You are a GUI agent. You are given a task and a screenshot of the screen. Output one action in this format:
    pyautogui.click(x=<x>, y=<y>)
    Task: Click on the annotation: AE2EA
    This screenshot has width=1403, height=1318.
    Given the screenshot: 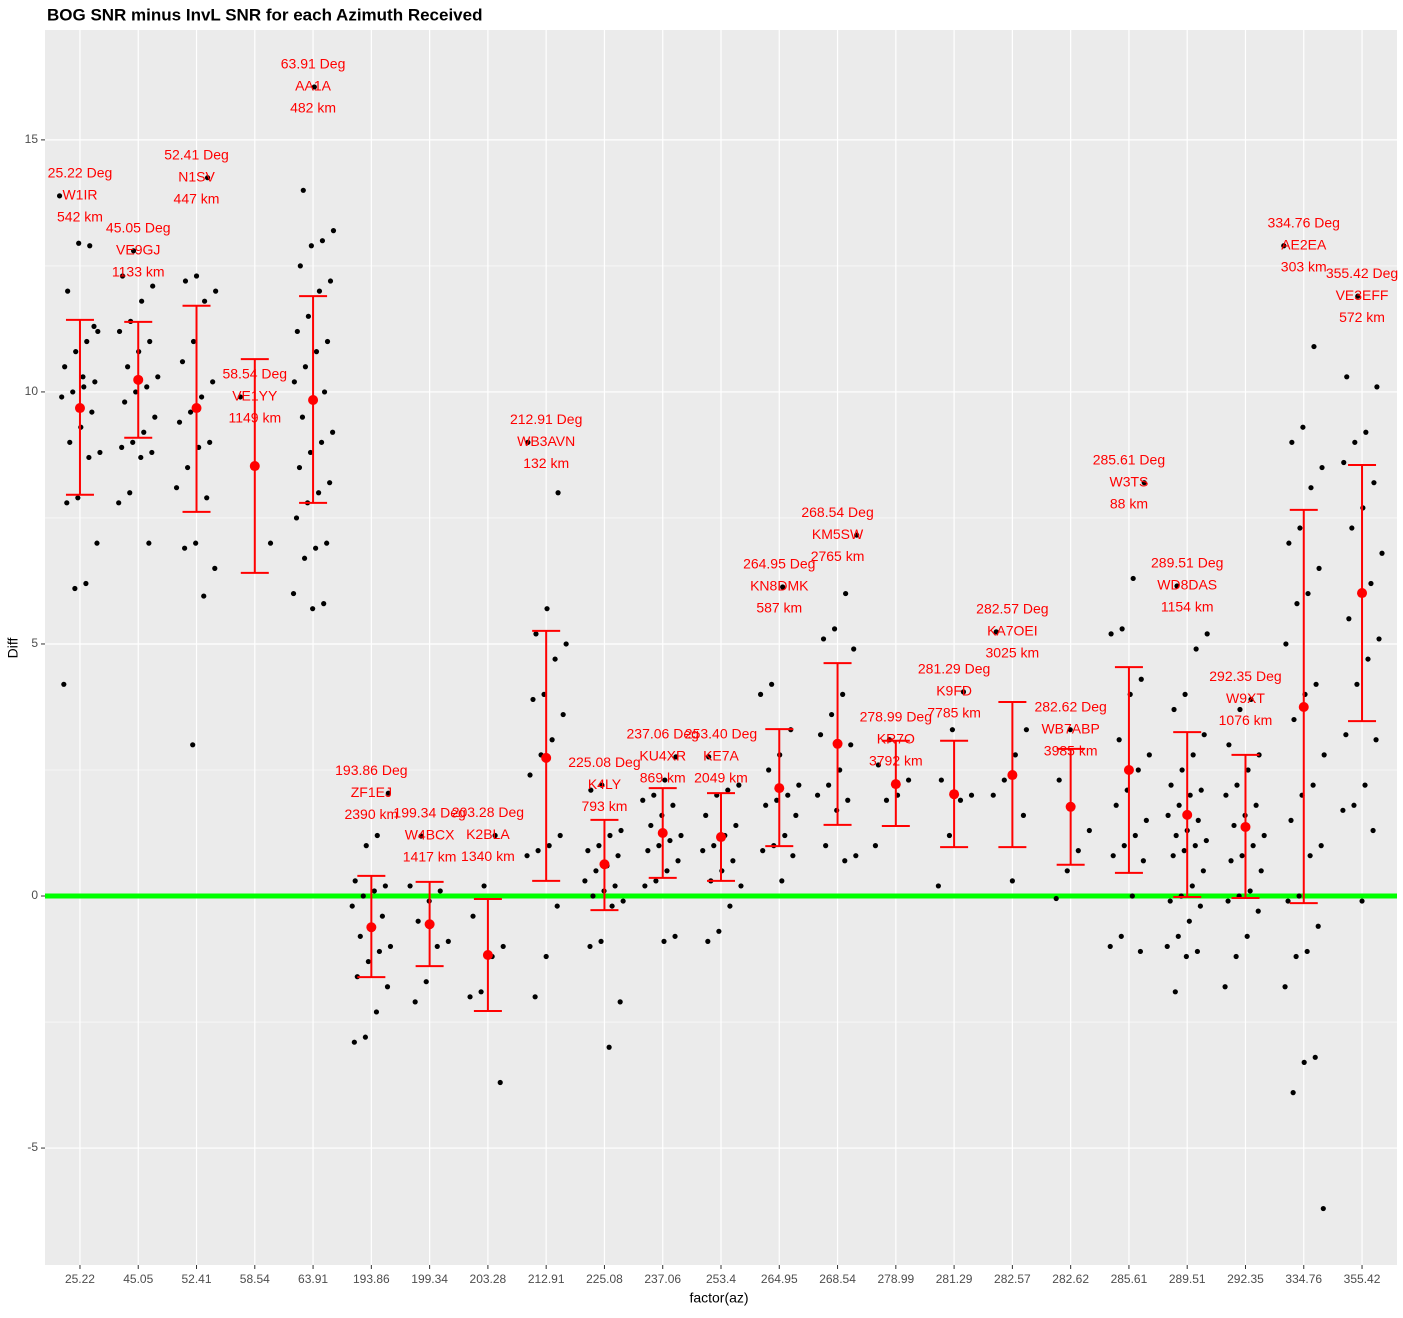 What is the action you would take?
    pyautogui.click(x=1304, y=244)
    